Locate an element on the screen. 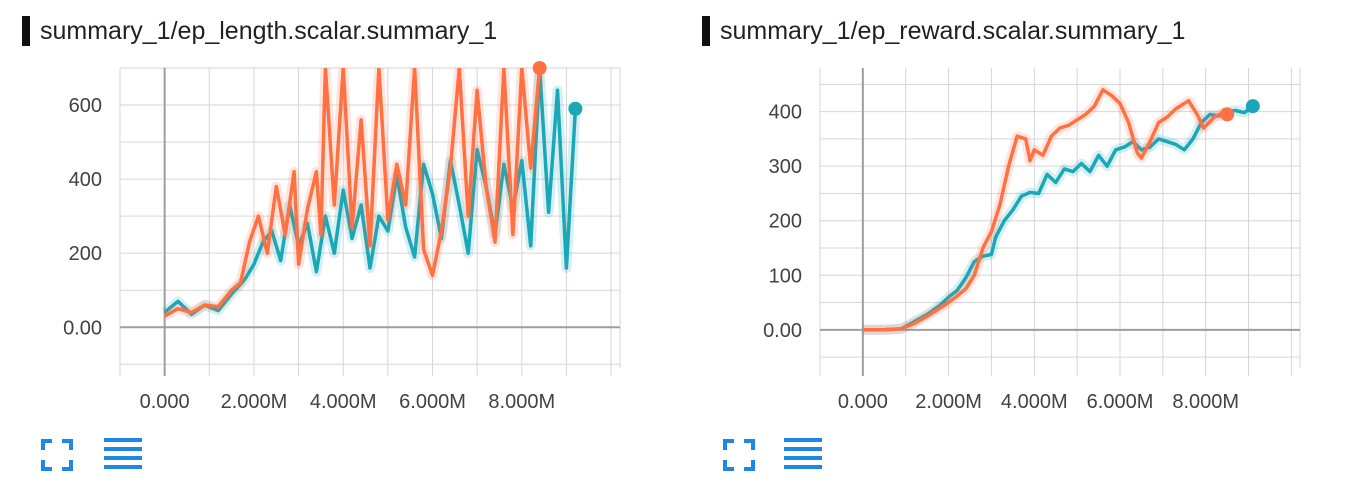  chart-title-bar: summary_1/ep_length.scalar.summary_1 is located at coordinates (259, 31).